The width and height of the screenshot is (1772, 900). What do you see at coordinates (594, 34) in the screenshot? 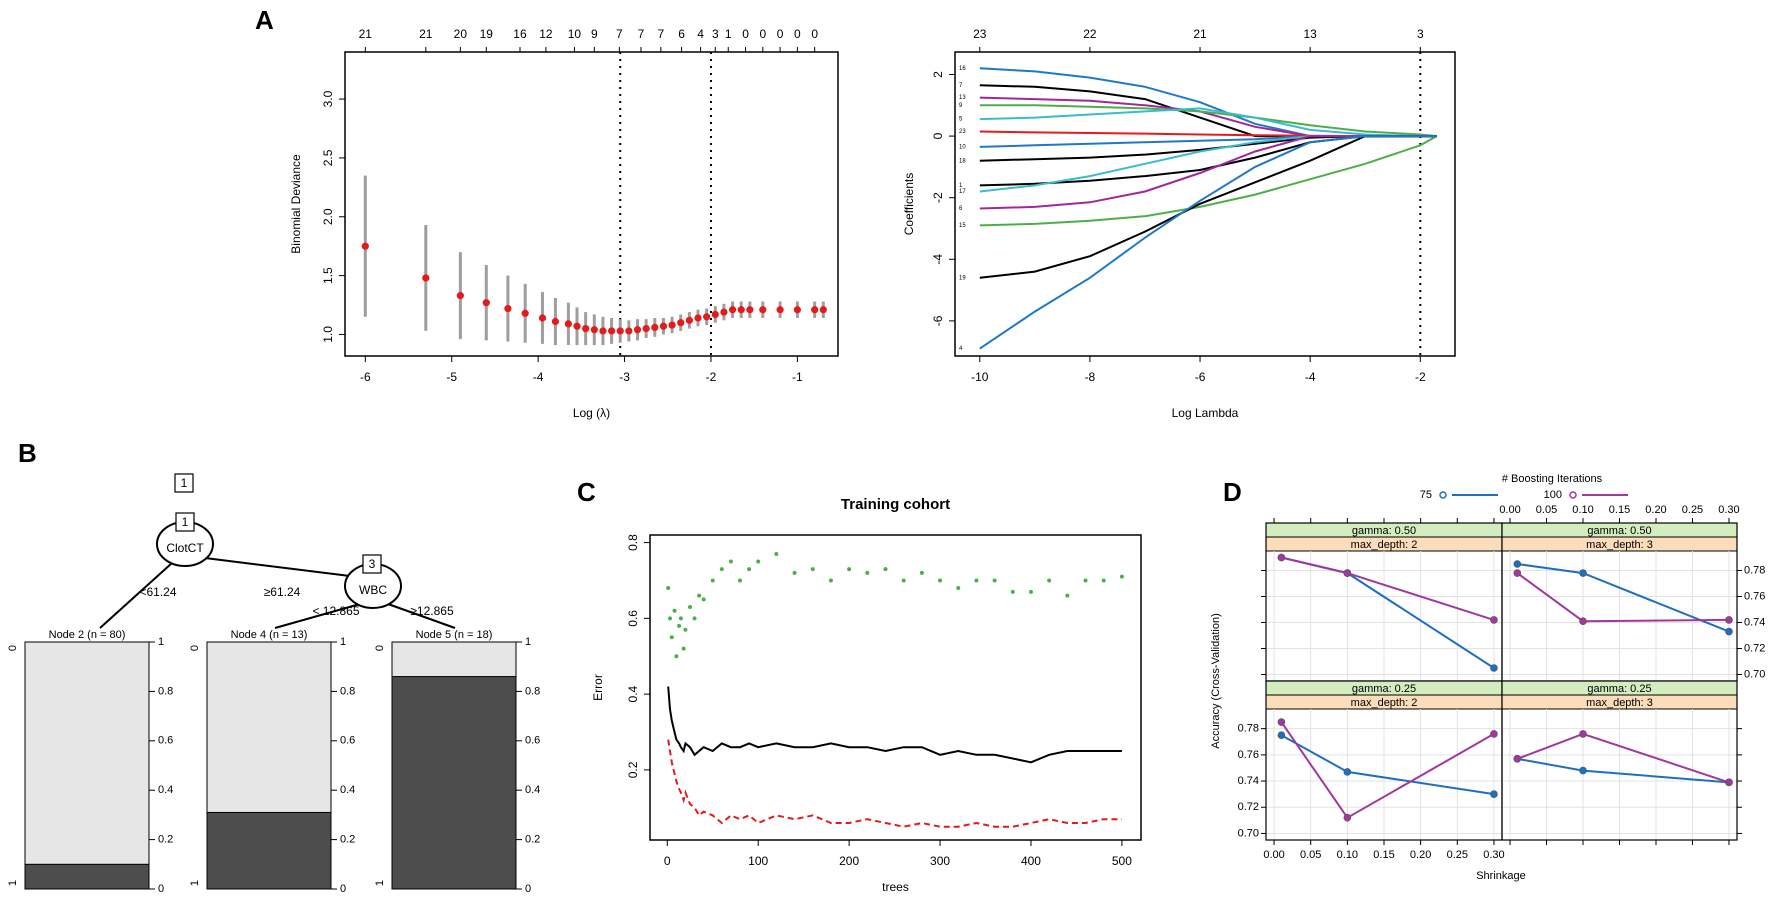
I see `top-tick-label: 9` at bounding box center [594, 34].